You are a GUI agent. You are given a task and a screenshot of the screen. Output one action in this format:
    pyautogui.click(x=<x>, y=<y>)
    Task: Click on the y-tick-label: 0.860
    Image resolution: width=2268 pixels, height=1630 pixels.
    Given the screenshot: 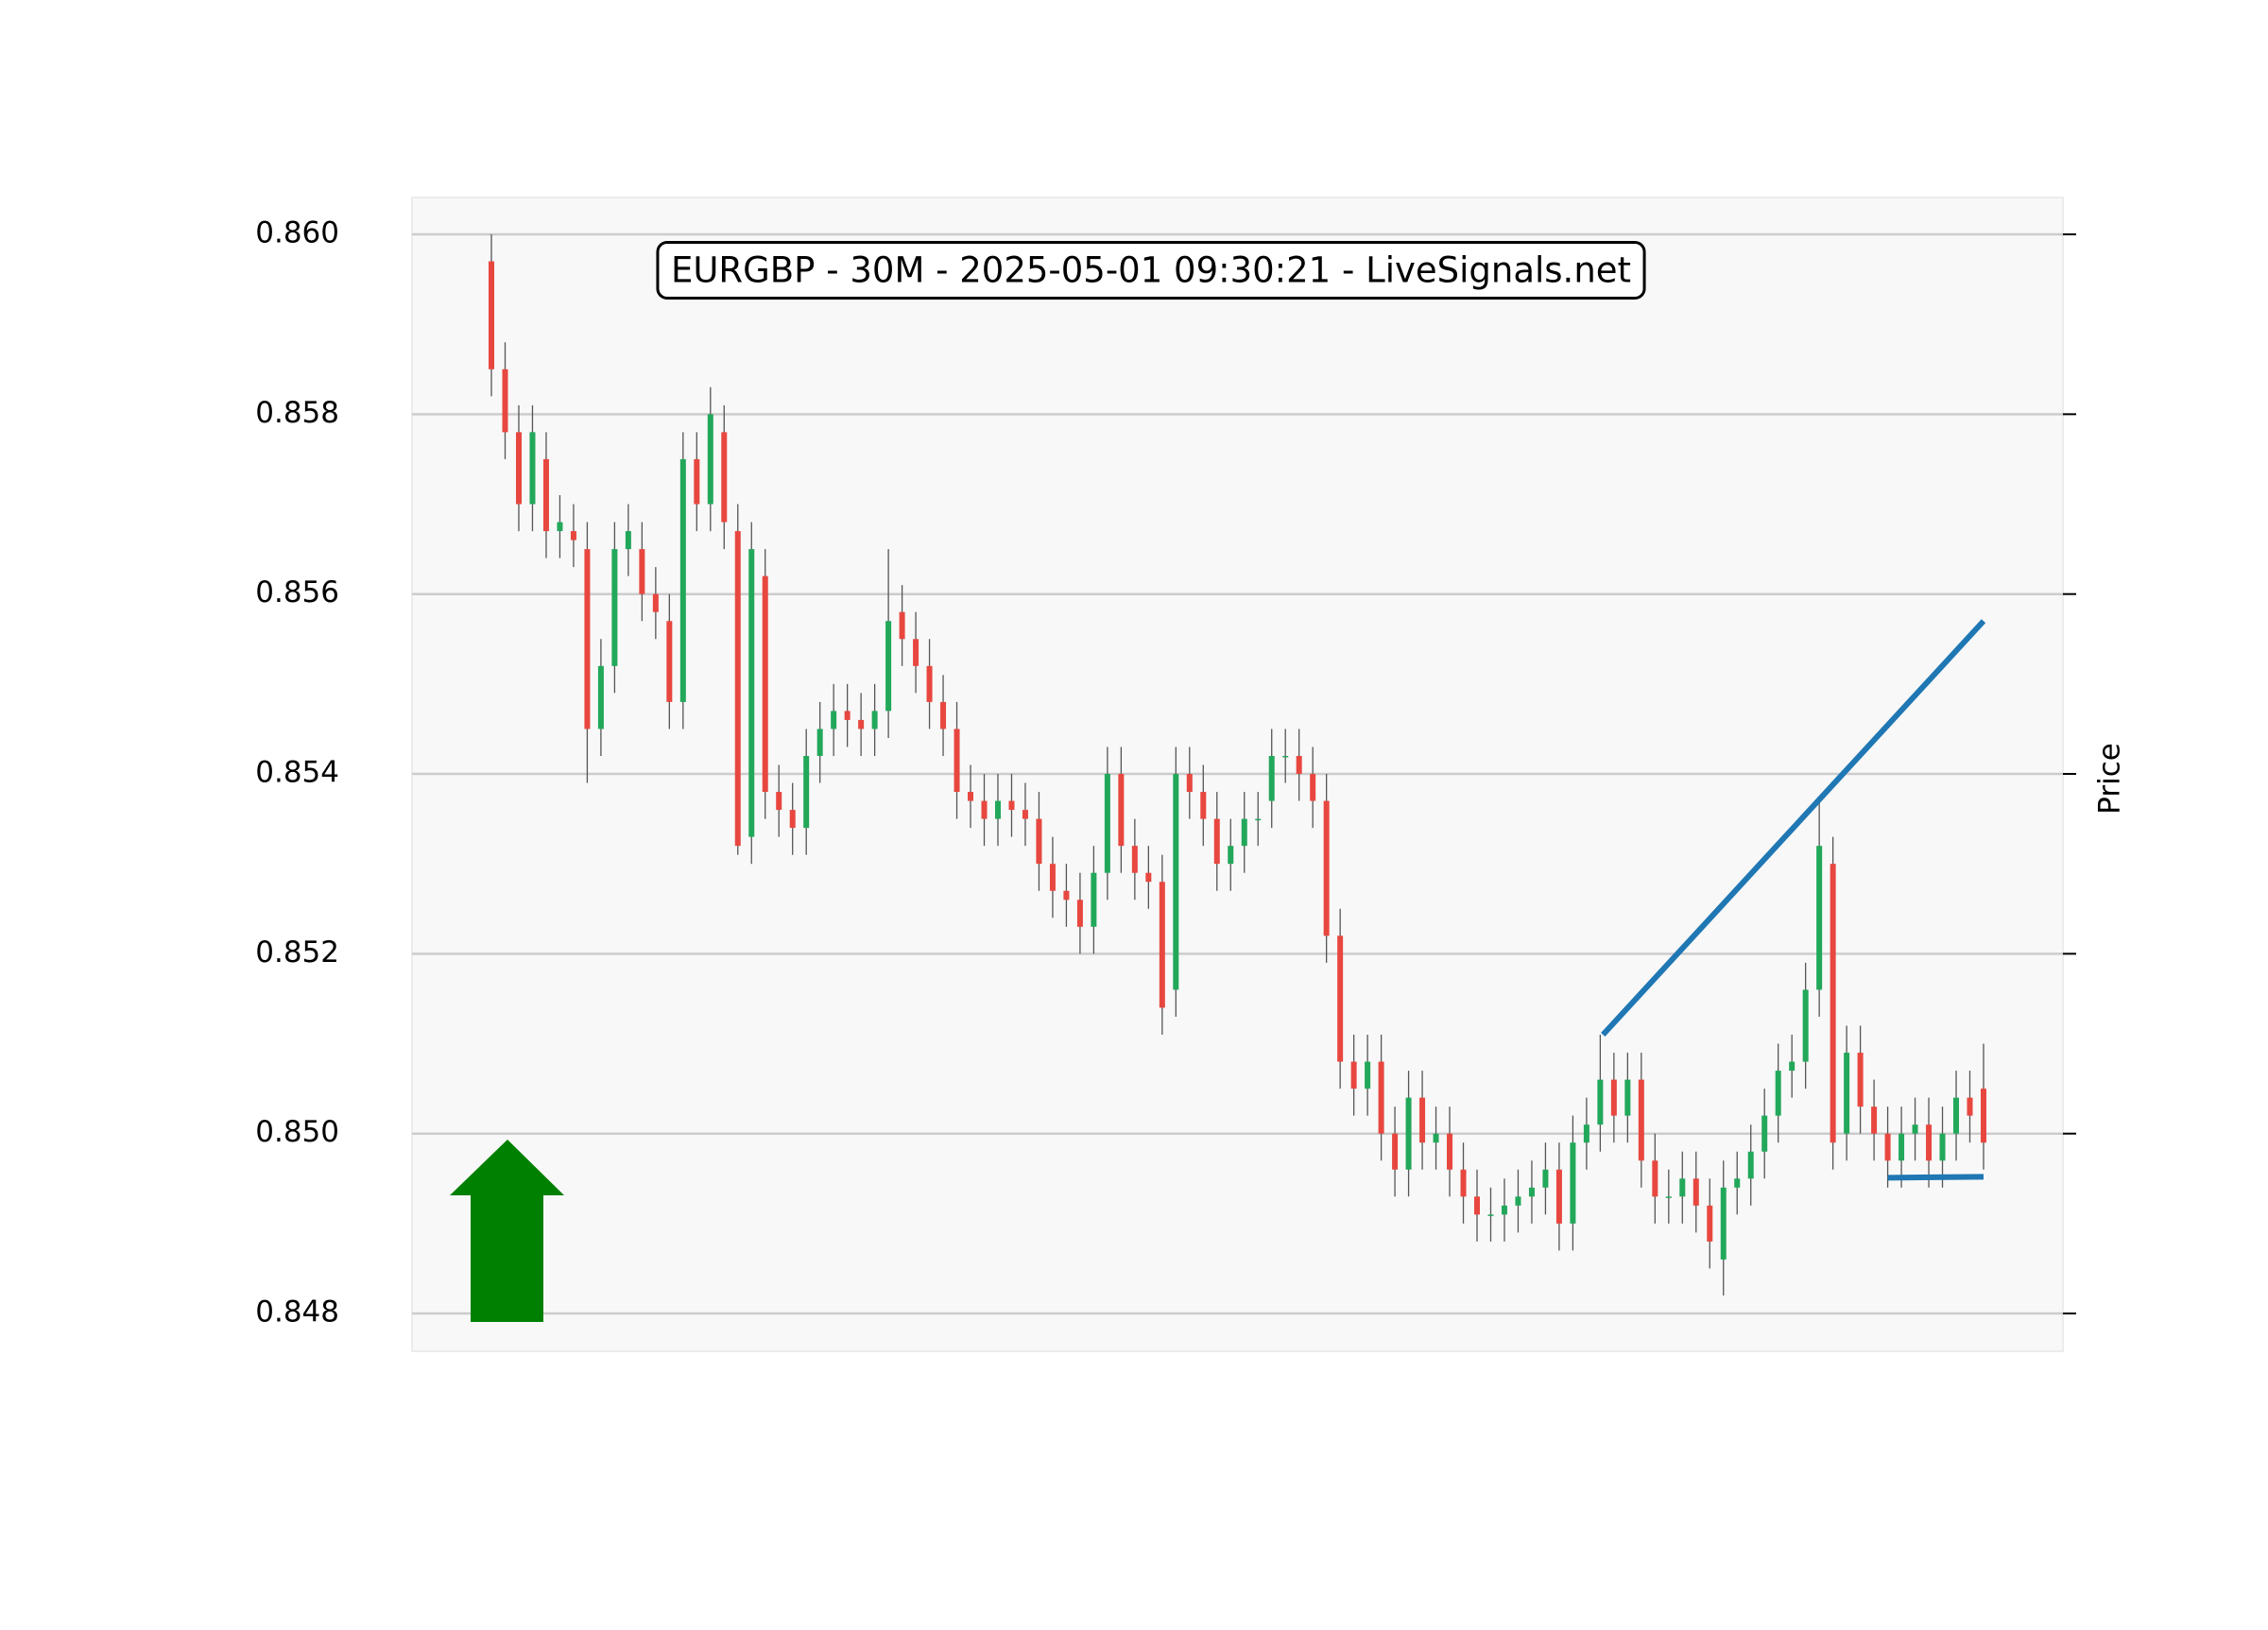 What is the action you would take?
    pyautogui.click(x=297, y=233)
    